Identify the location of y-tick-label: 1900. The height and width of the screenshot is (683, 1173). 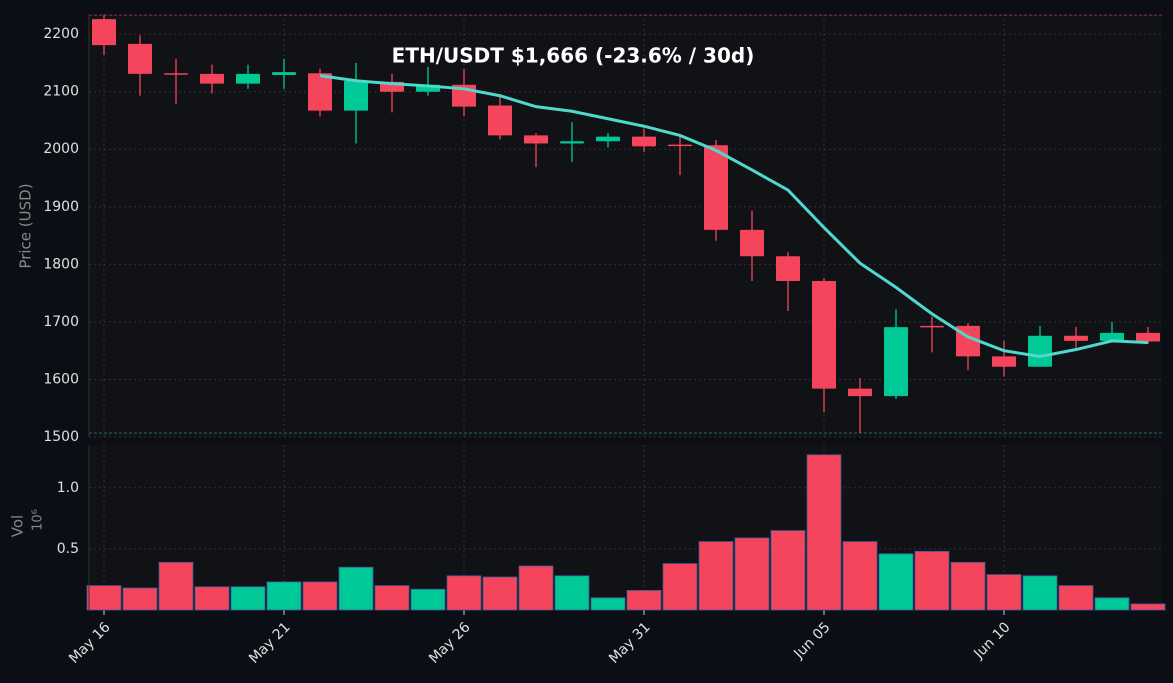
(61, 207).